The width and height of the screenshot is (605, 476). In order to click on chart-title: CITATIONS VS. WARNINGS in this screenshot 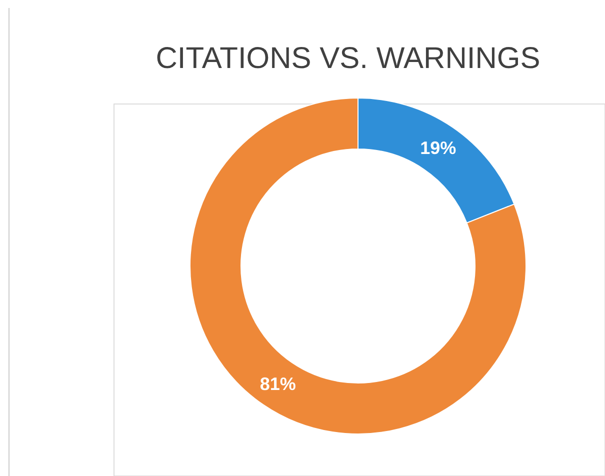, I will do `click(348, 58)`.